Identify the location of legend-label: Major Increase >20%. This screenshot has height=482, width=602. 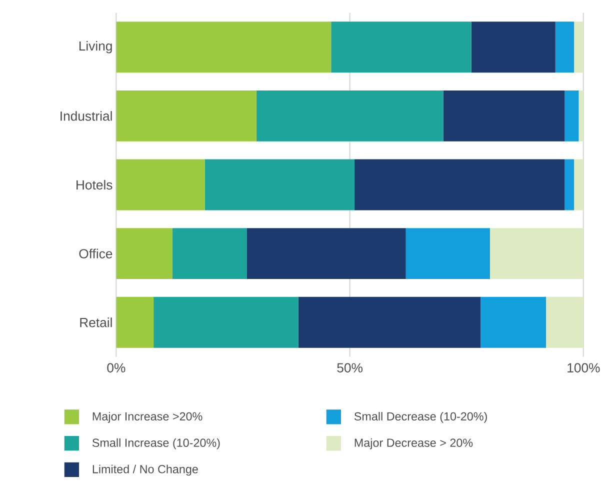
(147, 417).